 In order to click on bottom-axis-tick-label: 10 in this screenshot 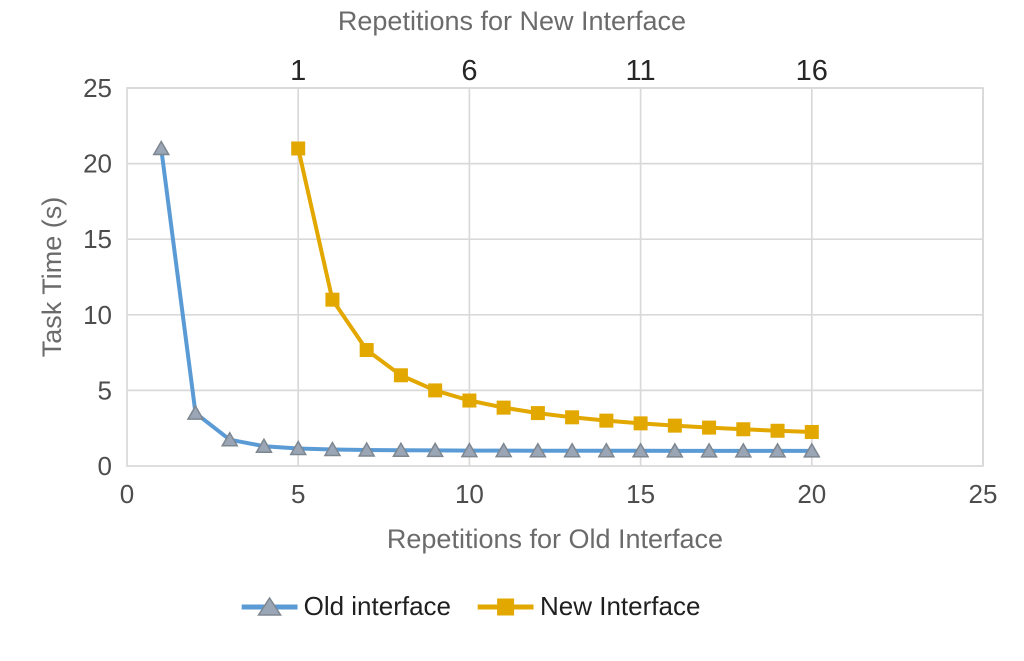, I will do `click(469, 494)`.